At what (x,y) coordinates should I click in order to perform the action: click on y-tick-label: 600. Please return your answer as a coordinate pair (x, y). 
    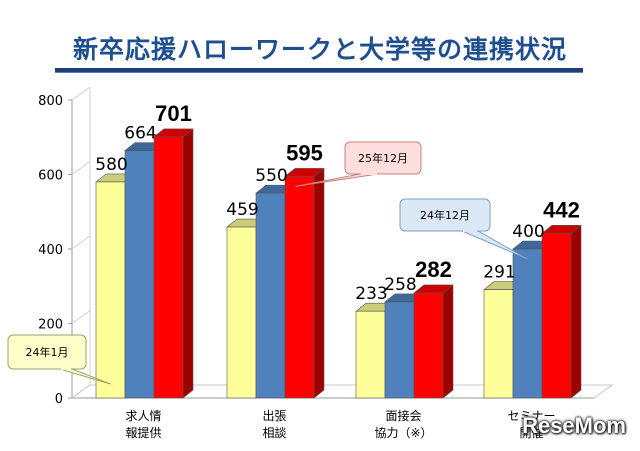
    Looking at the image, I should click on (50, 176).